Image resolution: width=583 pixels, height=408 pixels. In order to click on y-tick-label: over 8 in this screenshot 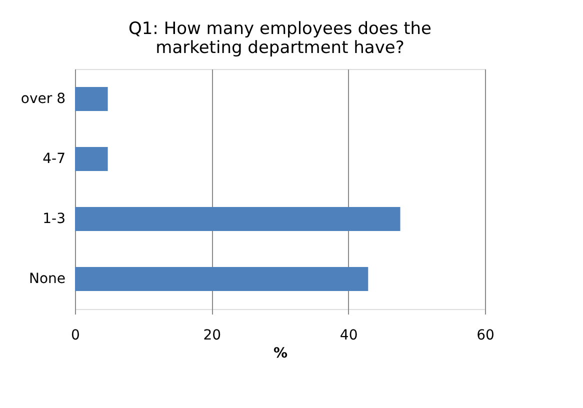, I will do `click(43, 99)`.